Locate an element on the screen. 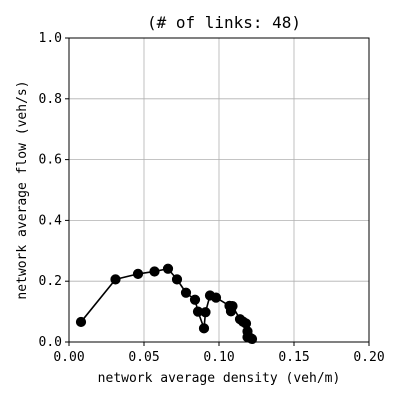 The height and width of the screenshot is (400, 400). x-tick-label: 0.05 is located at coordinates (143, 357).